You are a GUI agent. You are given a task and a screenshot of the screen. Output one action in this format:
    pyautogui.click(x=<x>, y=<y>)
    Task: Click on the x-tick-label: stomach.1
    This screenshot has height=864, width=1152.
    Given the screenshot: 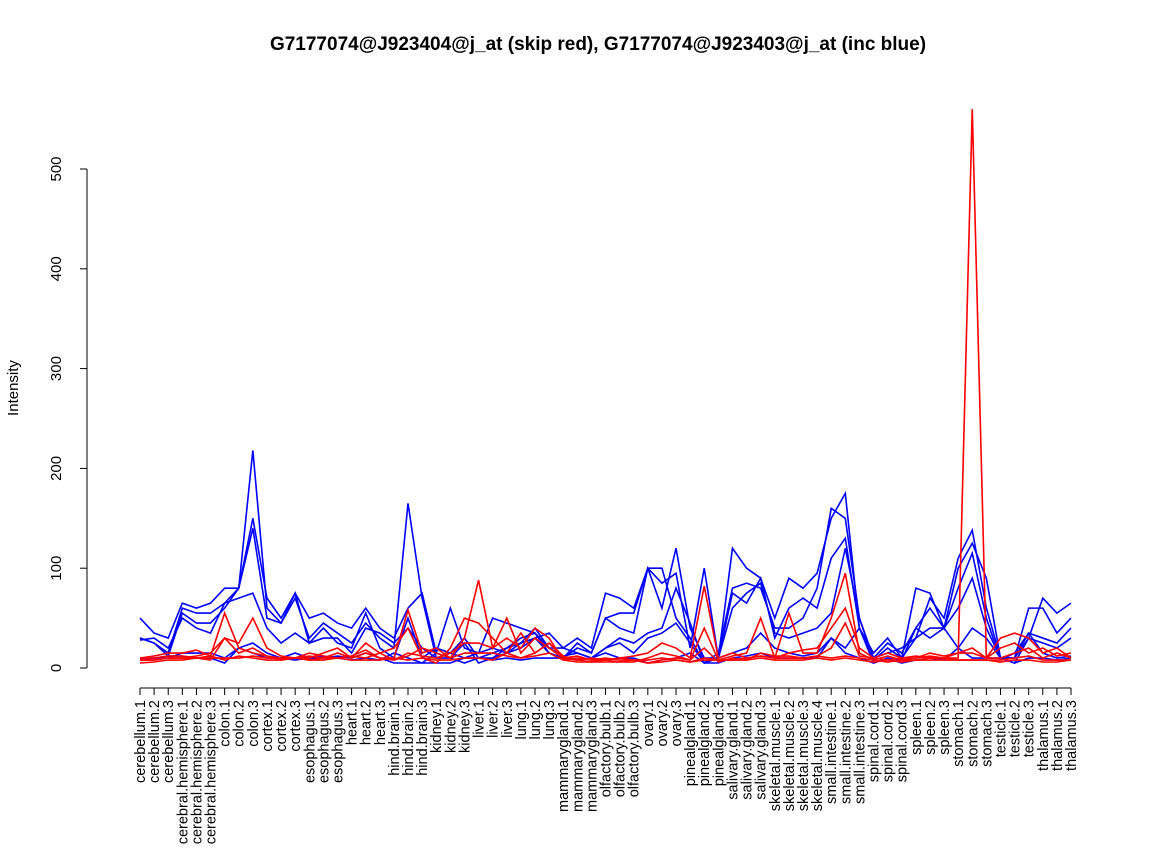 What is the action you would take?
    pyautogui.click(x=959, y=733)
    